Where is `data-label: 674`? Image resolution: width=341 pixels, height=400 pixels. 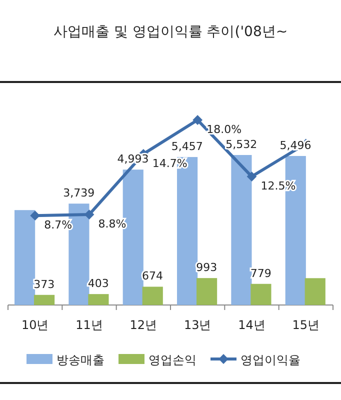 data-label: 674 is located at coordinates (153, 276).